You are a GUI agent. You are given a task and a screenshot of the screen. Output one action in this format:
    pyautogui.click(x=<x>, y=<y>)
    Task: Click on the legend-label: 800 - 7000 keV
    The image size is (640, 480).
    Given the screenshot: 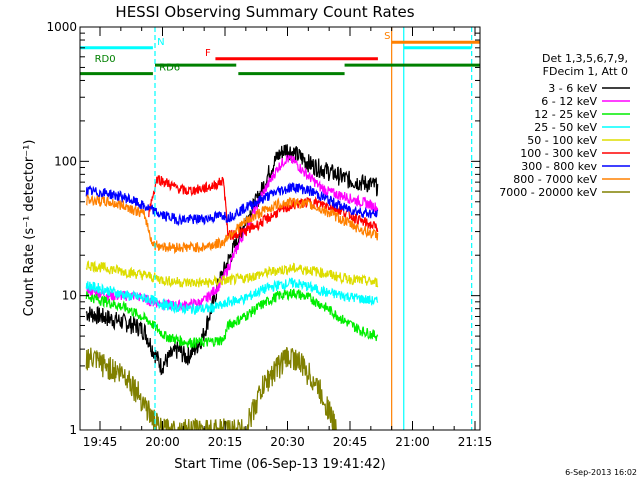 What is the action you would take?
    pyautogui.click(x=555, y=179)
    